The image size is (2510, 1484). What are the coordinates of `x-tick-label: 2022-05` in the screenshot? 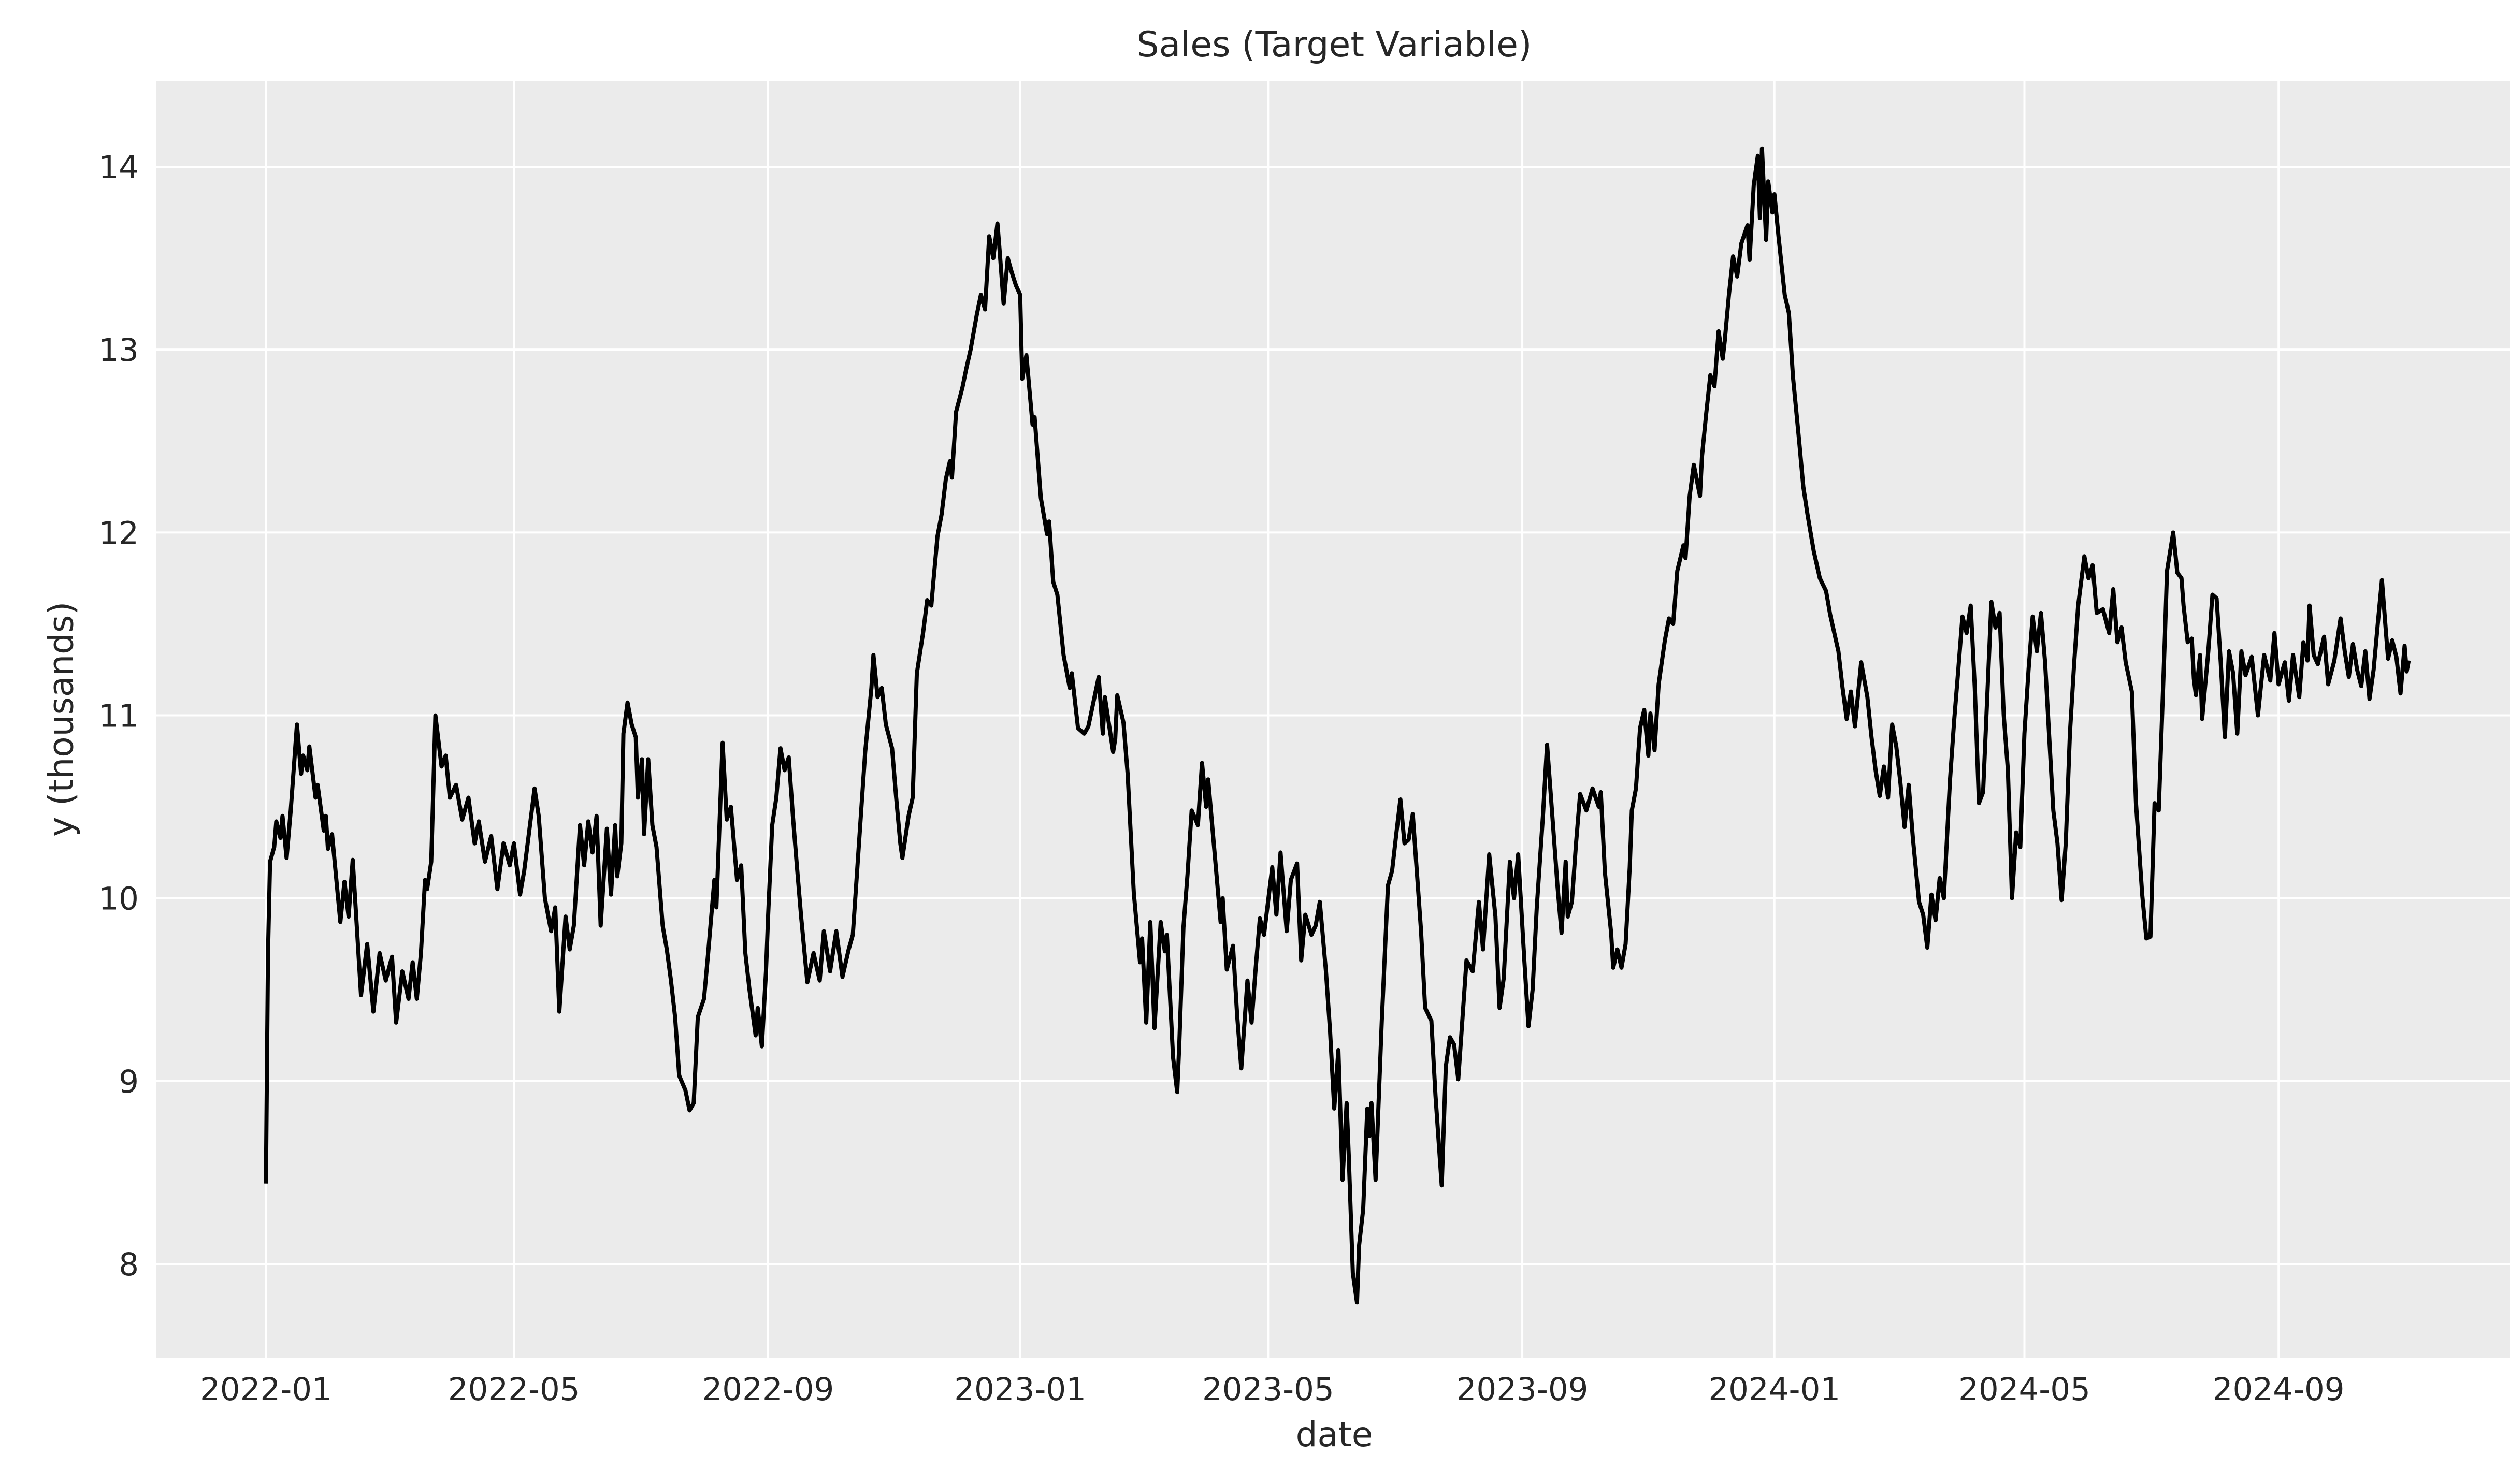 It's located at (514, 1389).